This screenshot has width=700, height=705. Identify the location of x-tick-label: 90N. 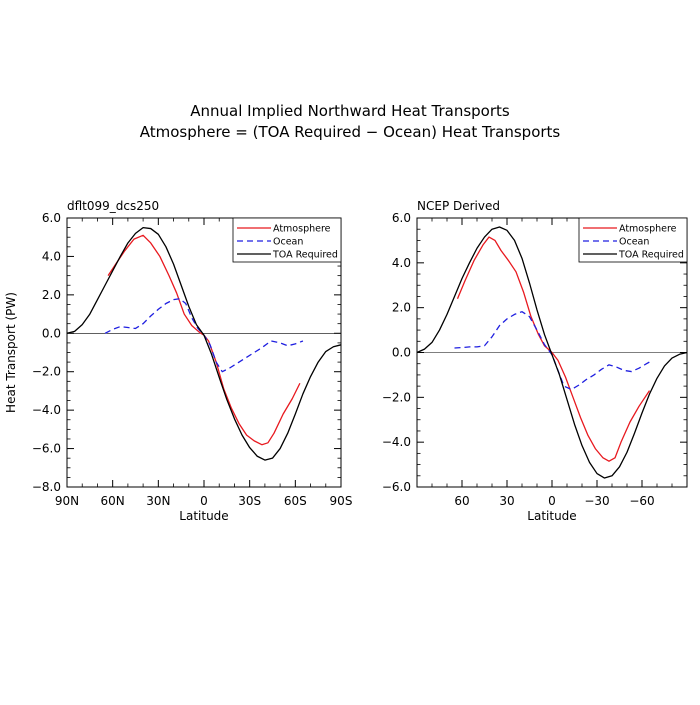
(67, 501).